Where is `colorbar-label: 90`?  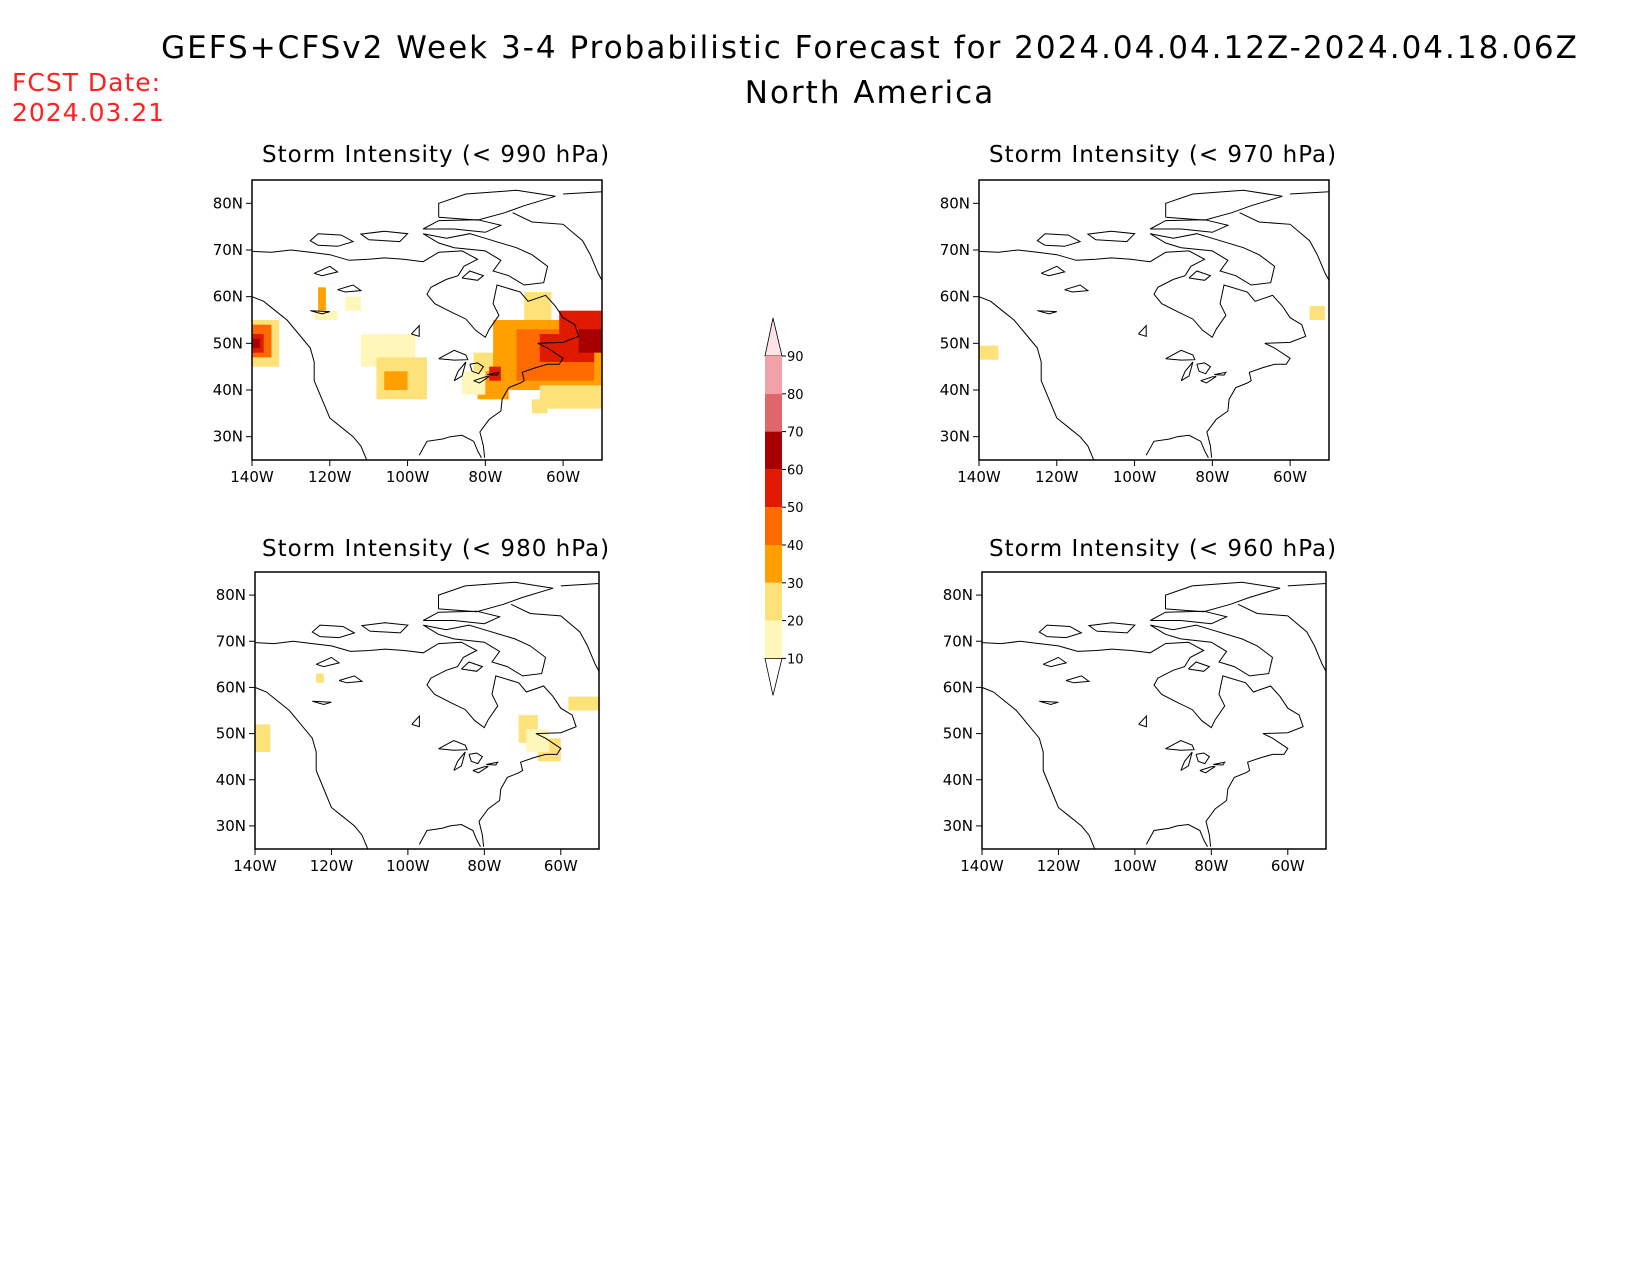 colorbar-label: 90 is located at coordinates (795, 357).